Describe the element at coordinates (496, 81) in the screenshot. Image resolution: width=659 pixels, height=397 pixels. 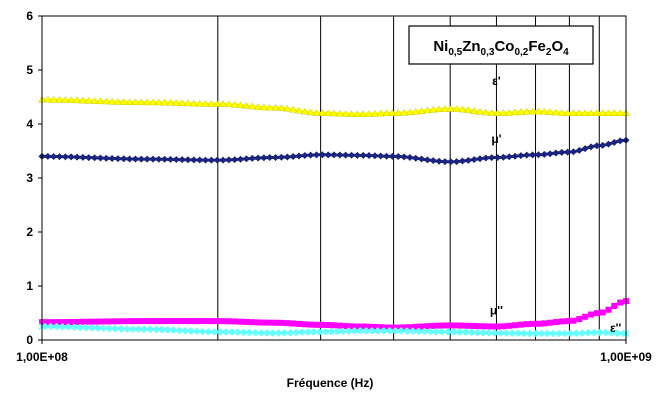
I see `series-label: ε'` at that location.